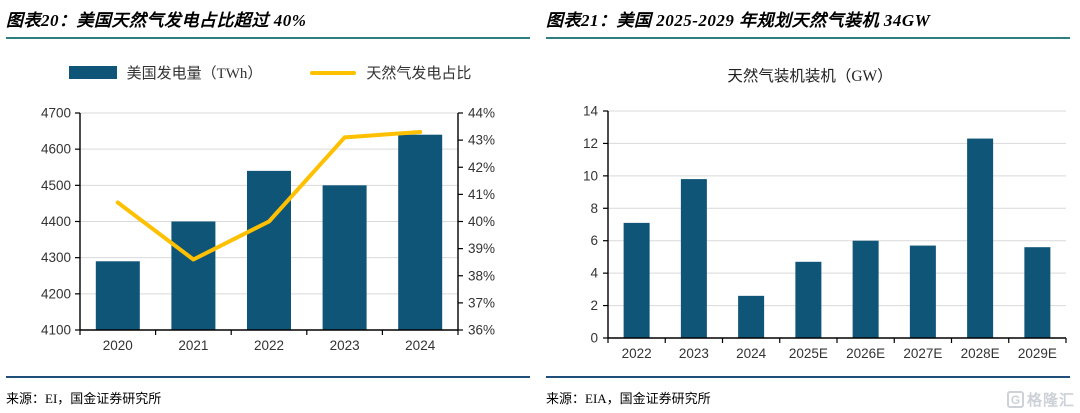 This screenshot has width=1080, height=413. I want to click on y-axis-label: 12, so click(590, 143).